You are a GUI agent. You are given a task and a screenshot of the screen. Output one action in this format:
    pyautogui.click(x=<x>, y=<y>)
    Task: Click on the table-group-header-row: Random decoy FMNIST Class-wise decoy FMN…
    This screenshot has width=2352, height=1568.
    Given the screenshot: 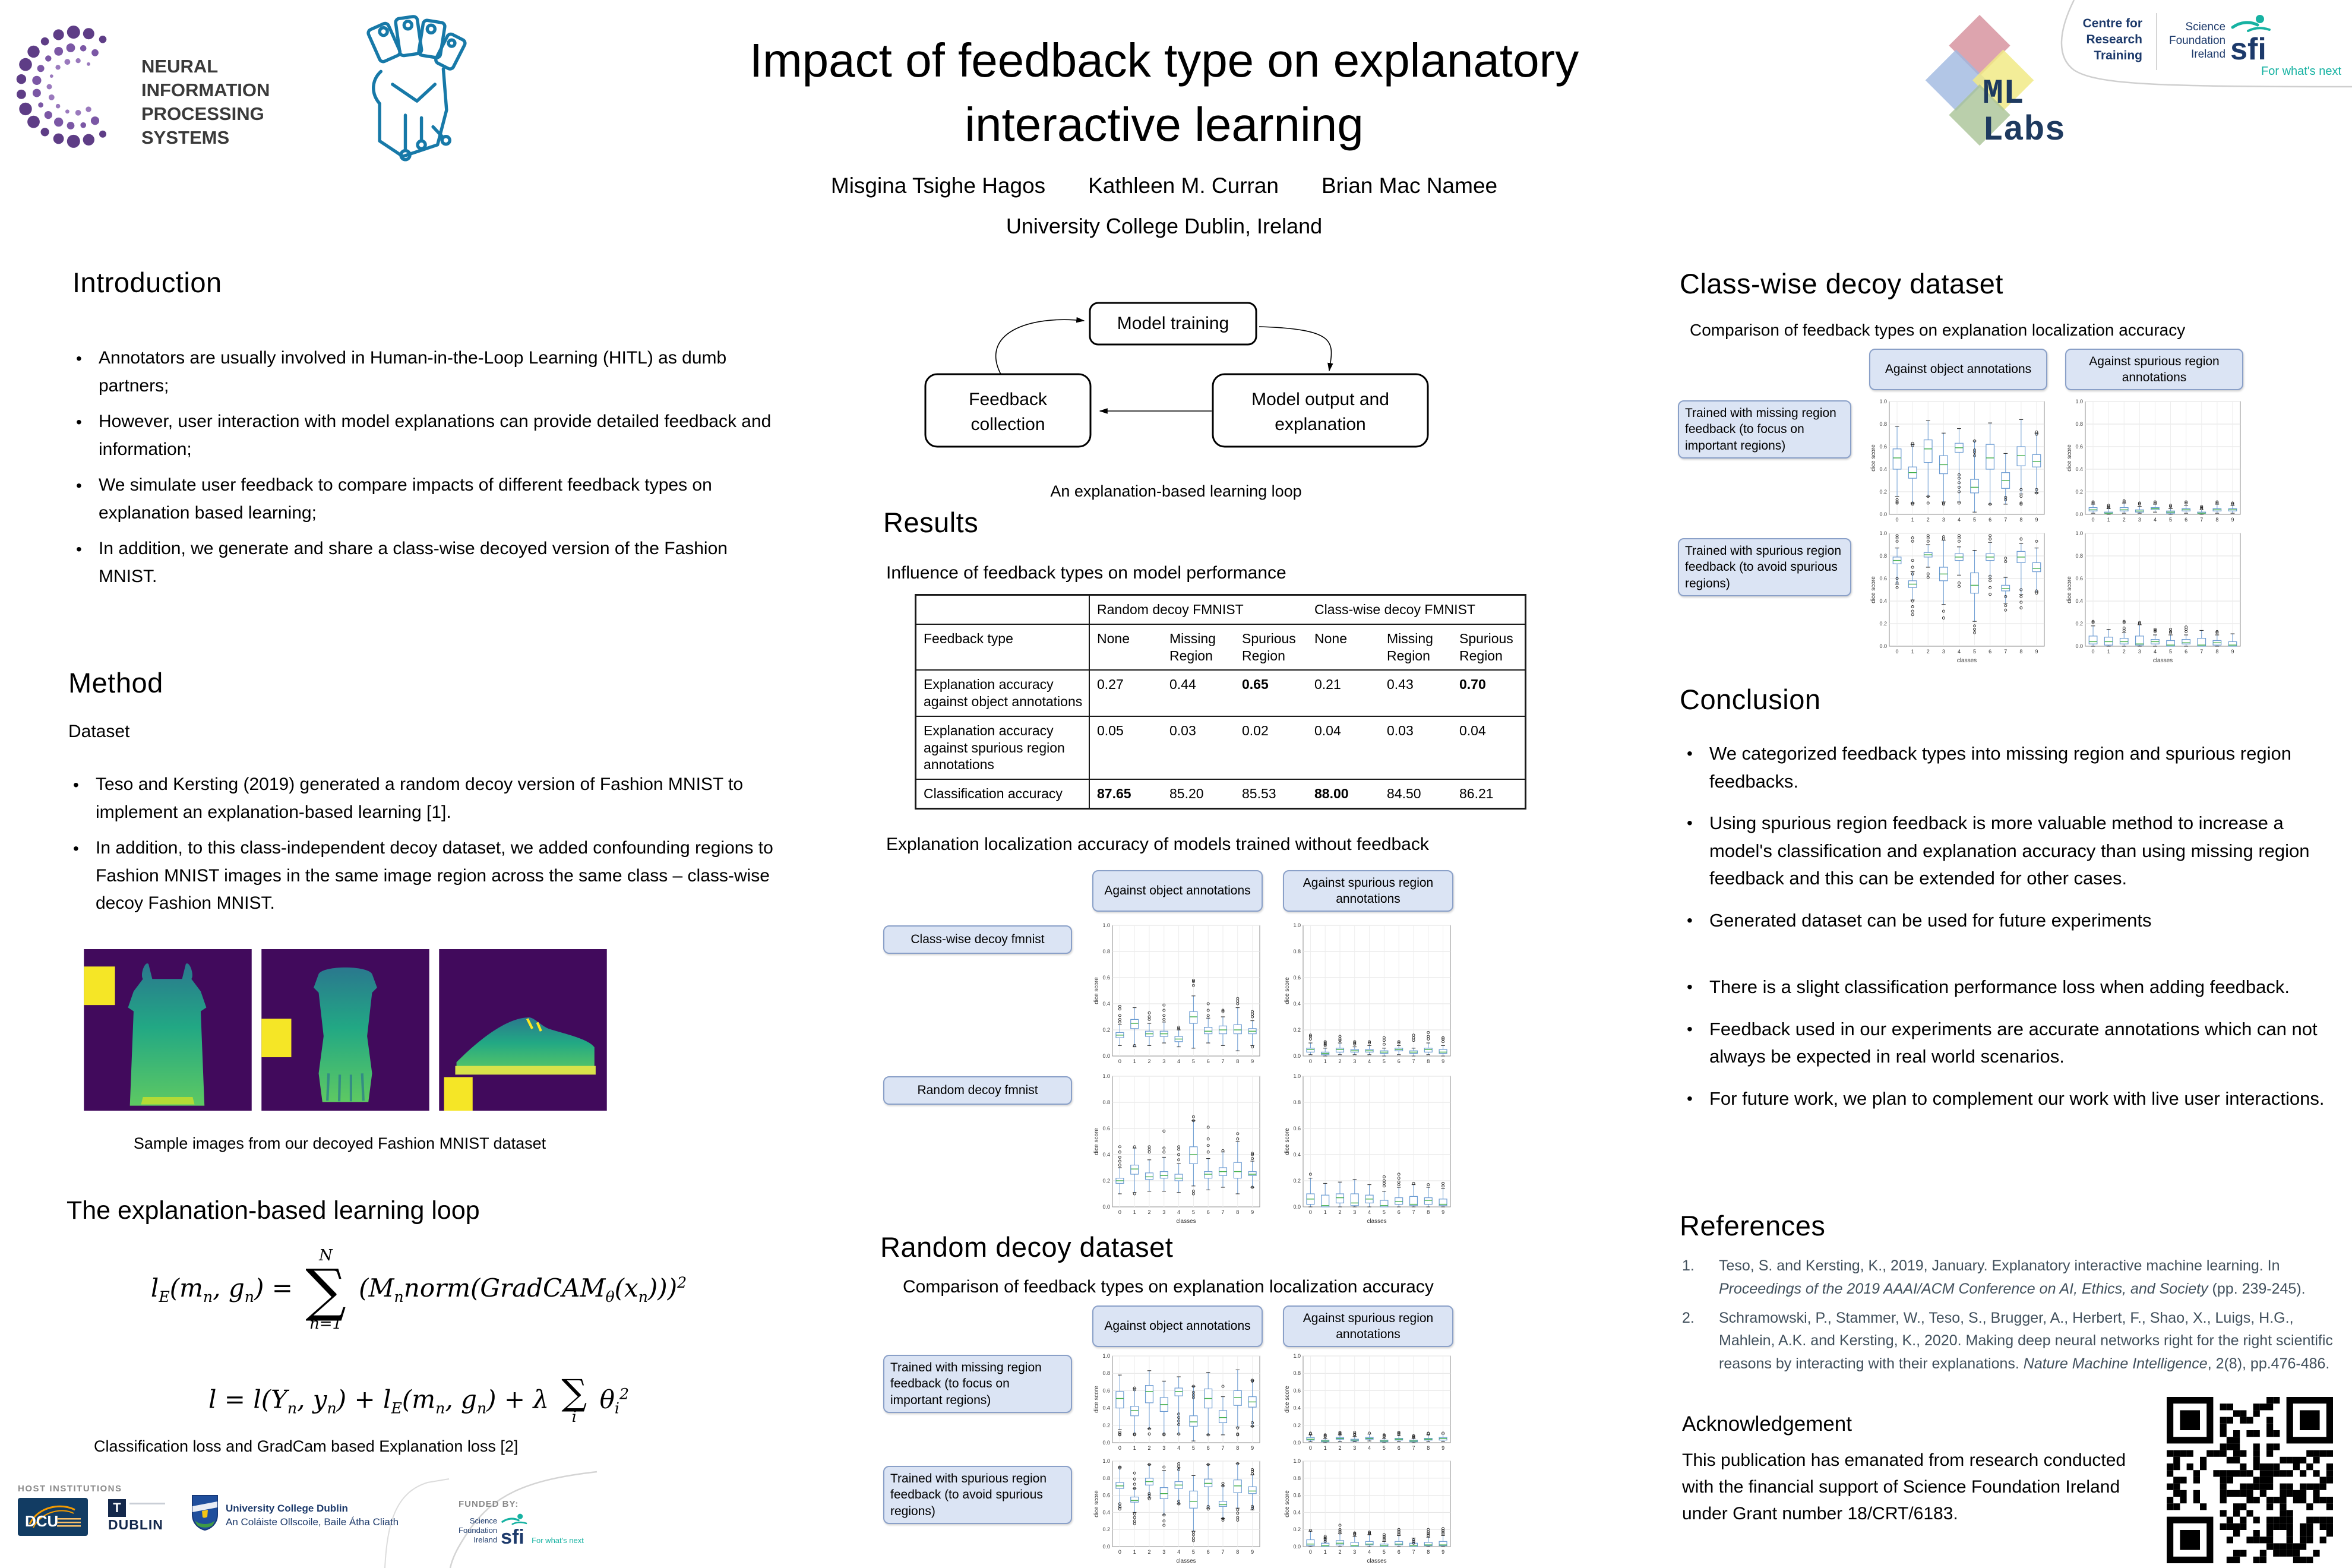 What is the action you would take?
    pyautogui.click(x=1221, y=610)
    